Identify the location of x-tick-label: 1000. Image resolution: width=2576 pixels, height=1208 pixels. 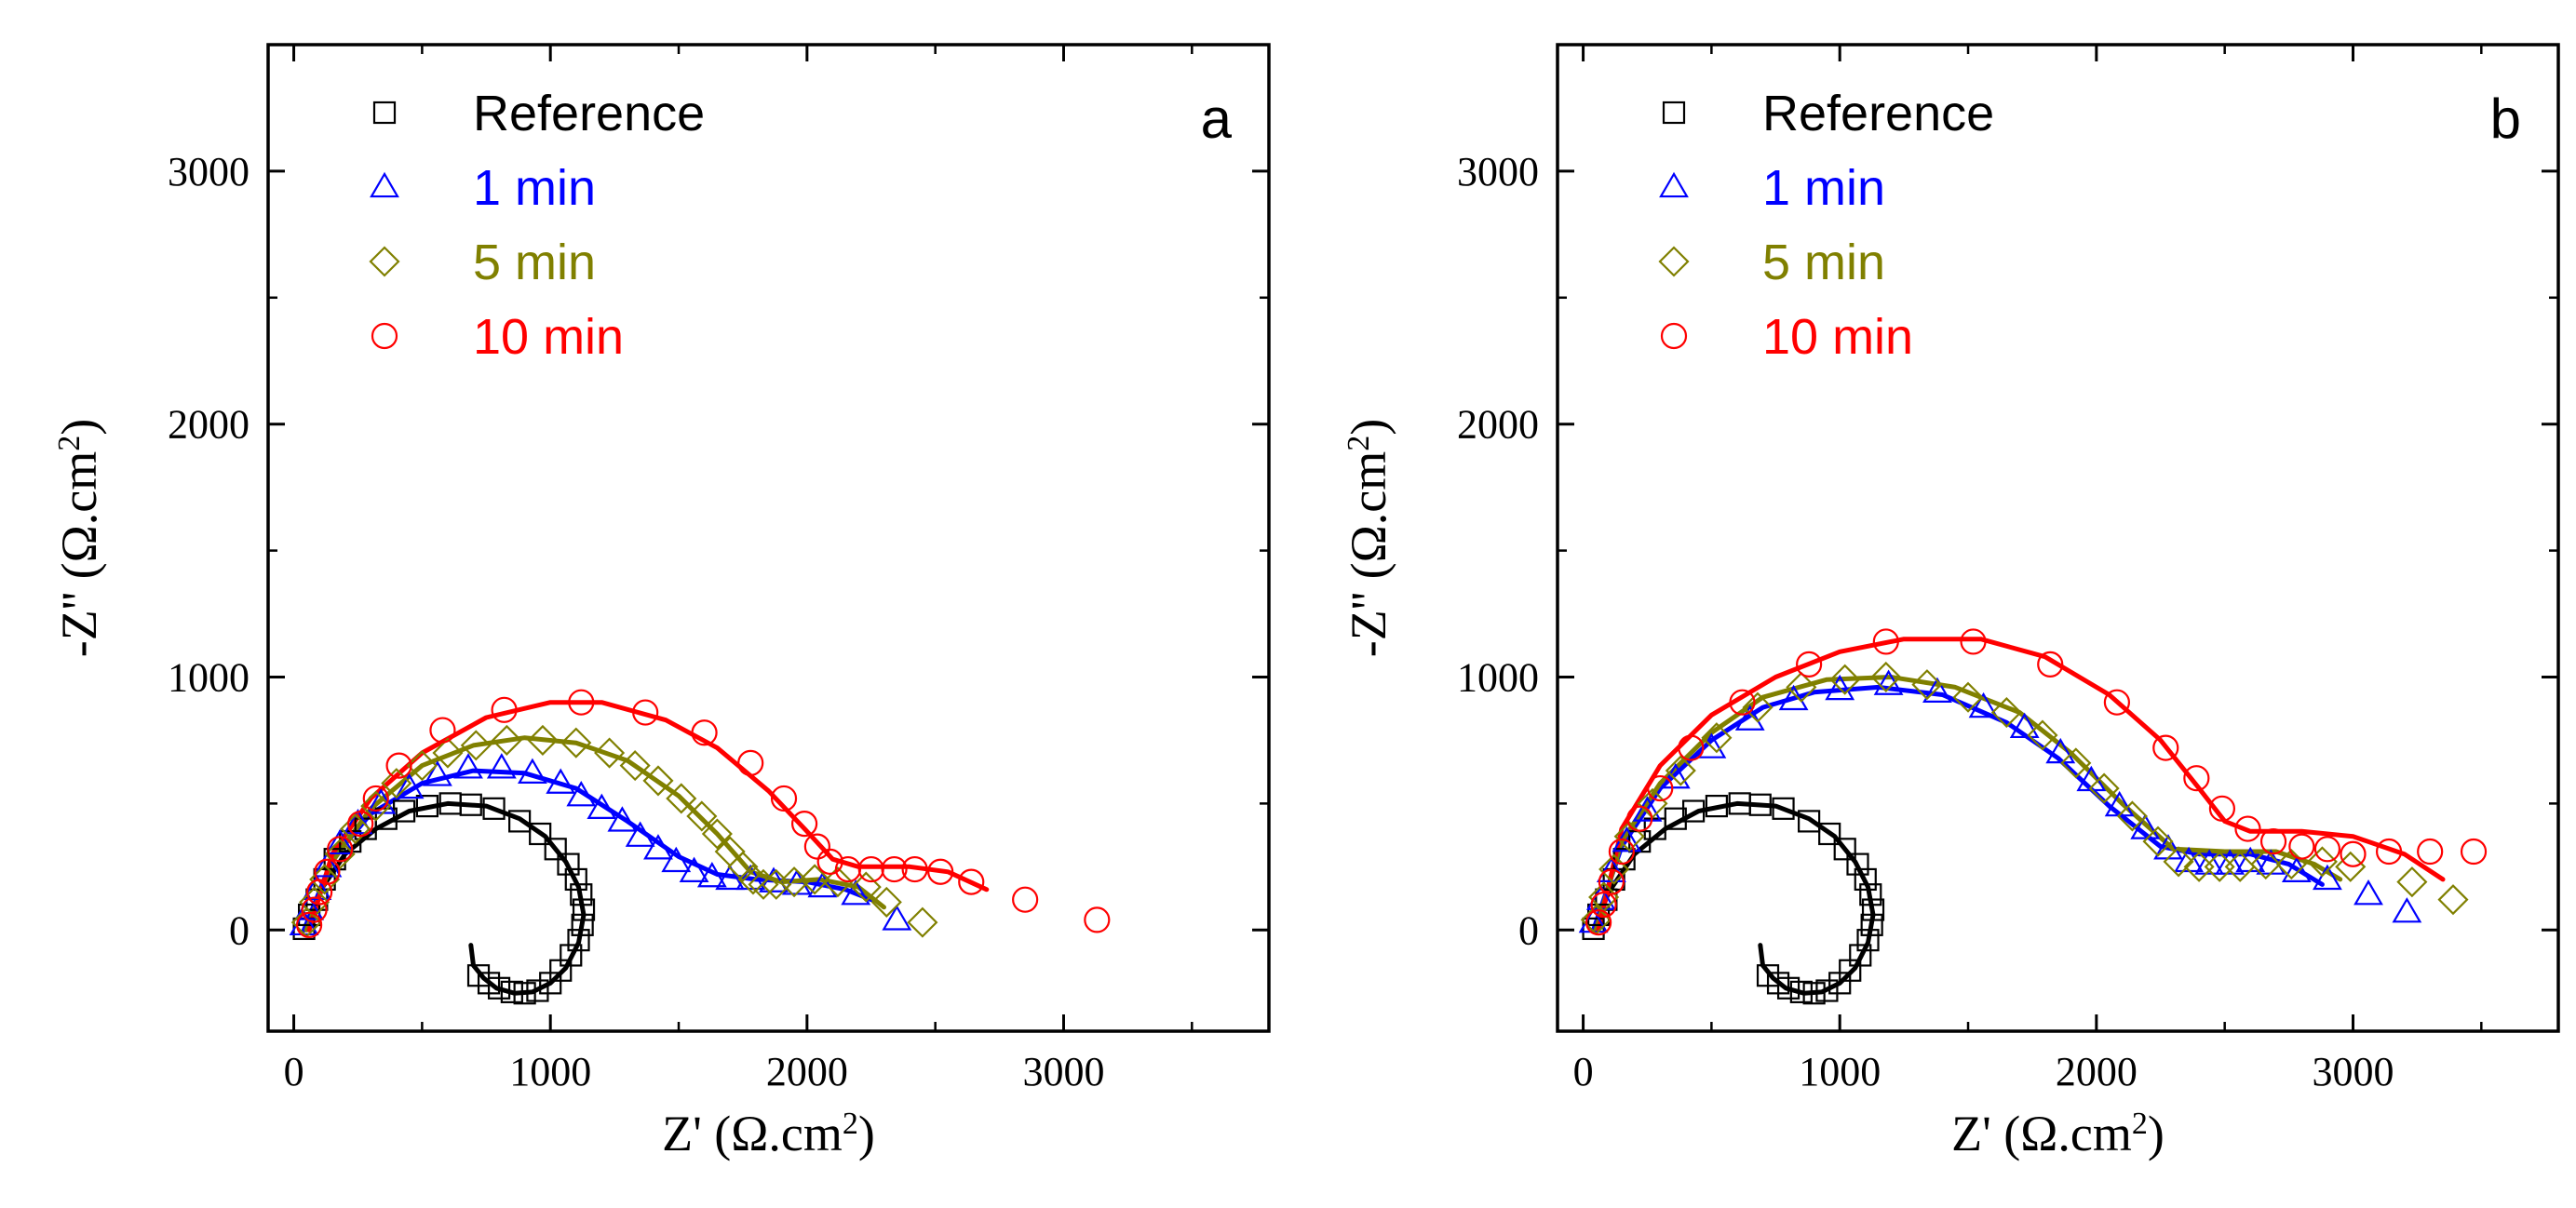
(1840, 1071).